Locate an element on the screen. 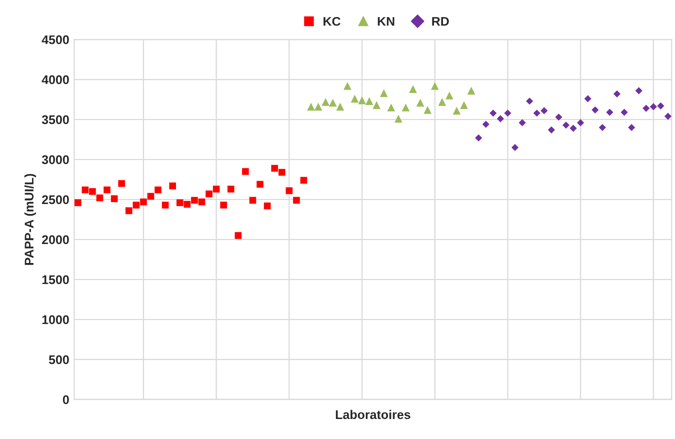 This screenshot has height=439, width=675. legend-label: KC is located at coordinates (332, 21).